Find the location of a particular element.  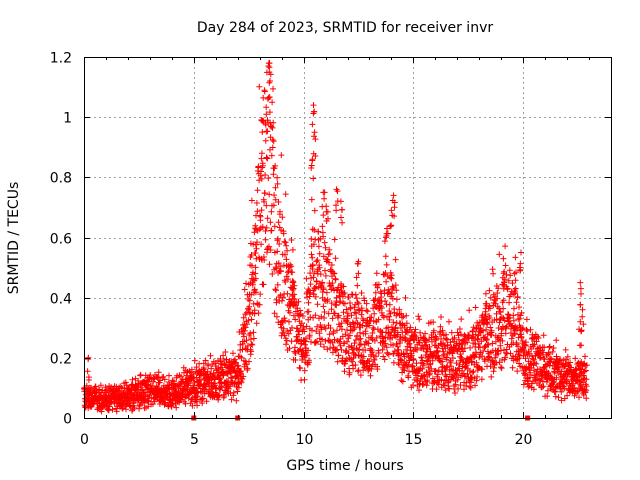

y-tick-label: 0.4 is located at coordinates (61, 300).